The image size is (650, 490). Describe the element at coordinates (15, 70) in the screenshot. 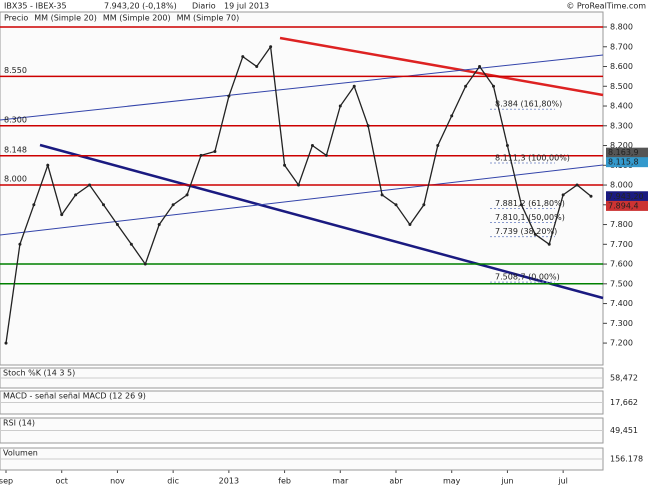

I see `level-label: 8.550` at that location.